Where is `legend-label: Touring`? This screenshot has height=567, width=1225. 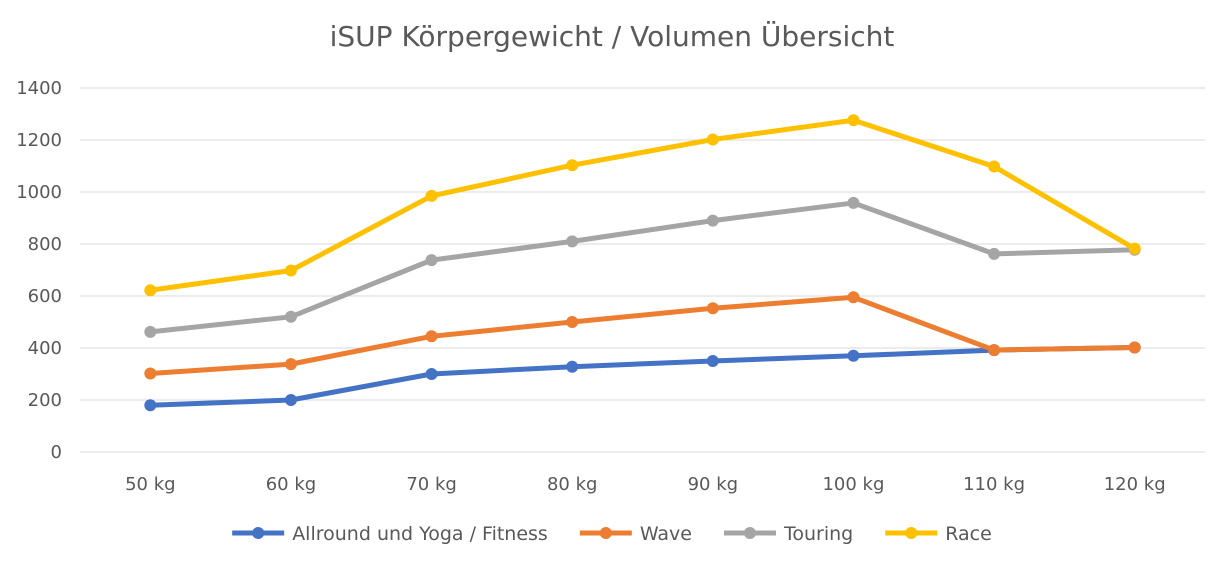 legend-label: Touring is located at coordinates (818, 534).